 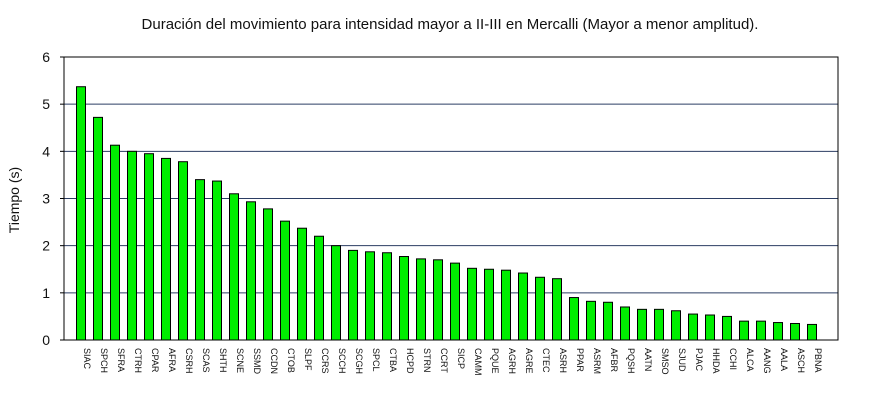 What do you see at coordinates (767, 361) in the screenshot?
I see `x-tick-label-aang: AANG` at bounding box center [767, 361].